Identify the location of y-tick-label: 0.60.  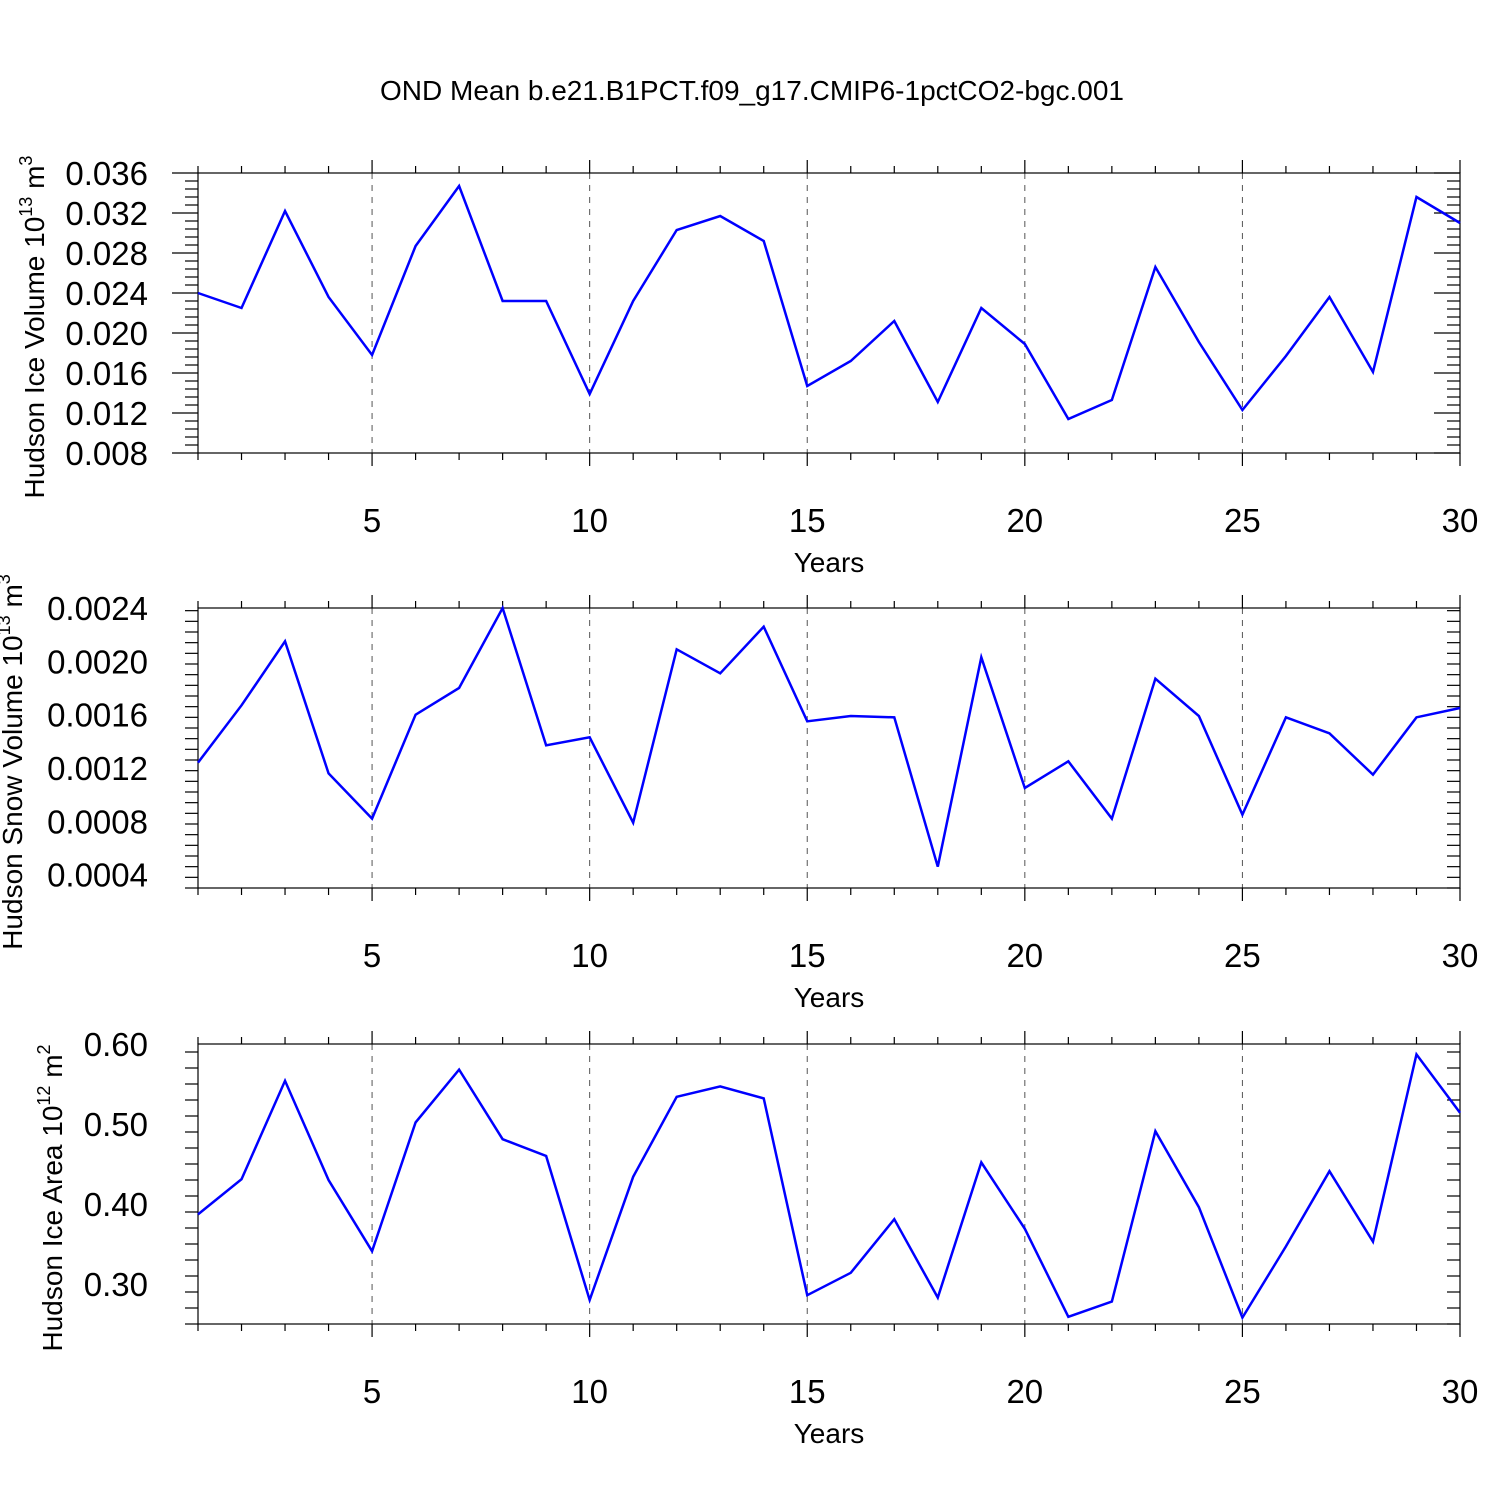
(116, 1044).